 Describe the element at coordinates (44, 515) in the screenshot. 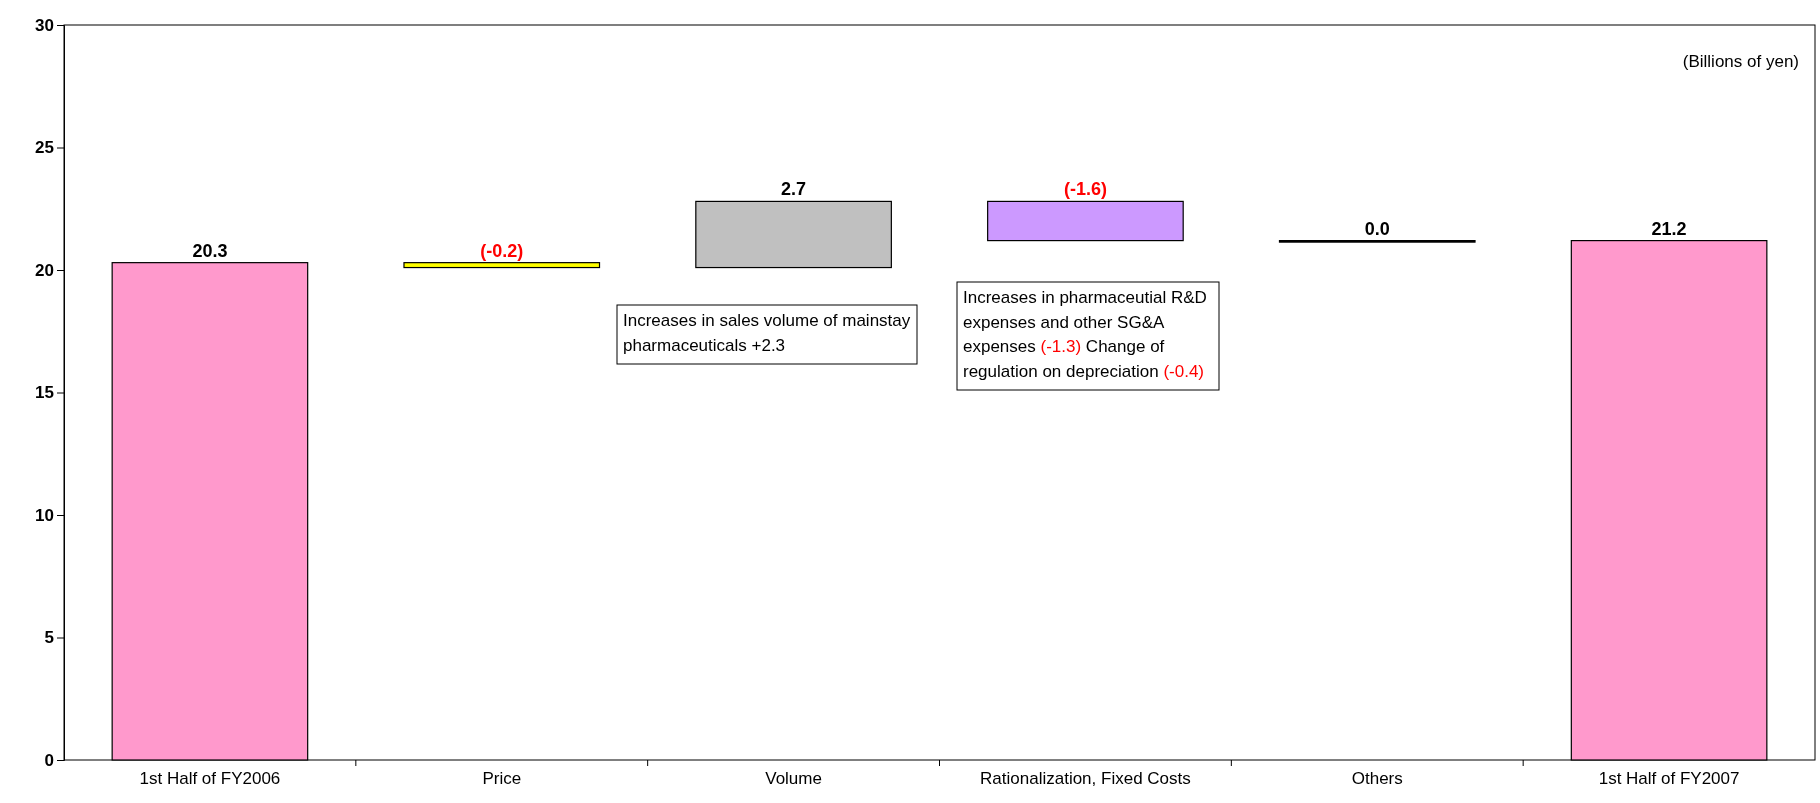

I see `y-tick-label: 10` at that location.